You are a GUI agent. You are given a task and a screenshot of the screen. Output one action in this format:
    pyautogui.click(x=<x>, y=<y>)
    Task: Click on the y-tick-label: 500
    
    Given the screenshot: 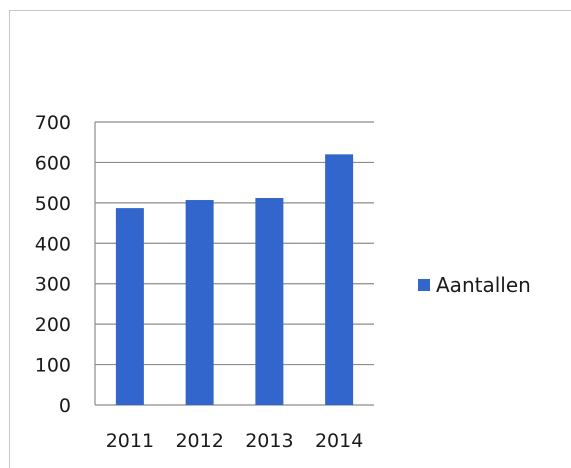 What is the action you would take?
    pyautogui.click(x=53, y=204)
    